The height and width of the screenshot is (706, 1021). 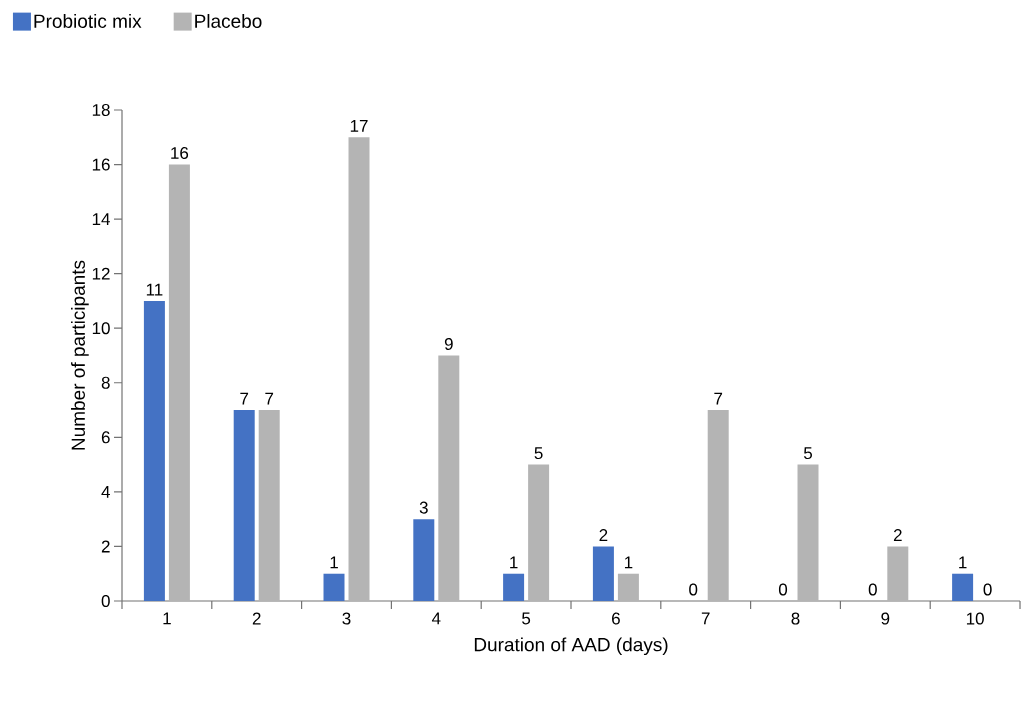 I want to click on data-label: 17, so click(x=359, y=126).